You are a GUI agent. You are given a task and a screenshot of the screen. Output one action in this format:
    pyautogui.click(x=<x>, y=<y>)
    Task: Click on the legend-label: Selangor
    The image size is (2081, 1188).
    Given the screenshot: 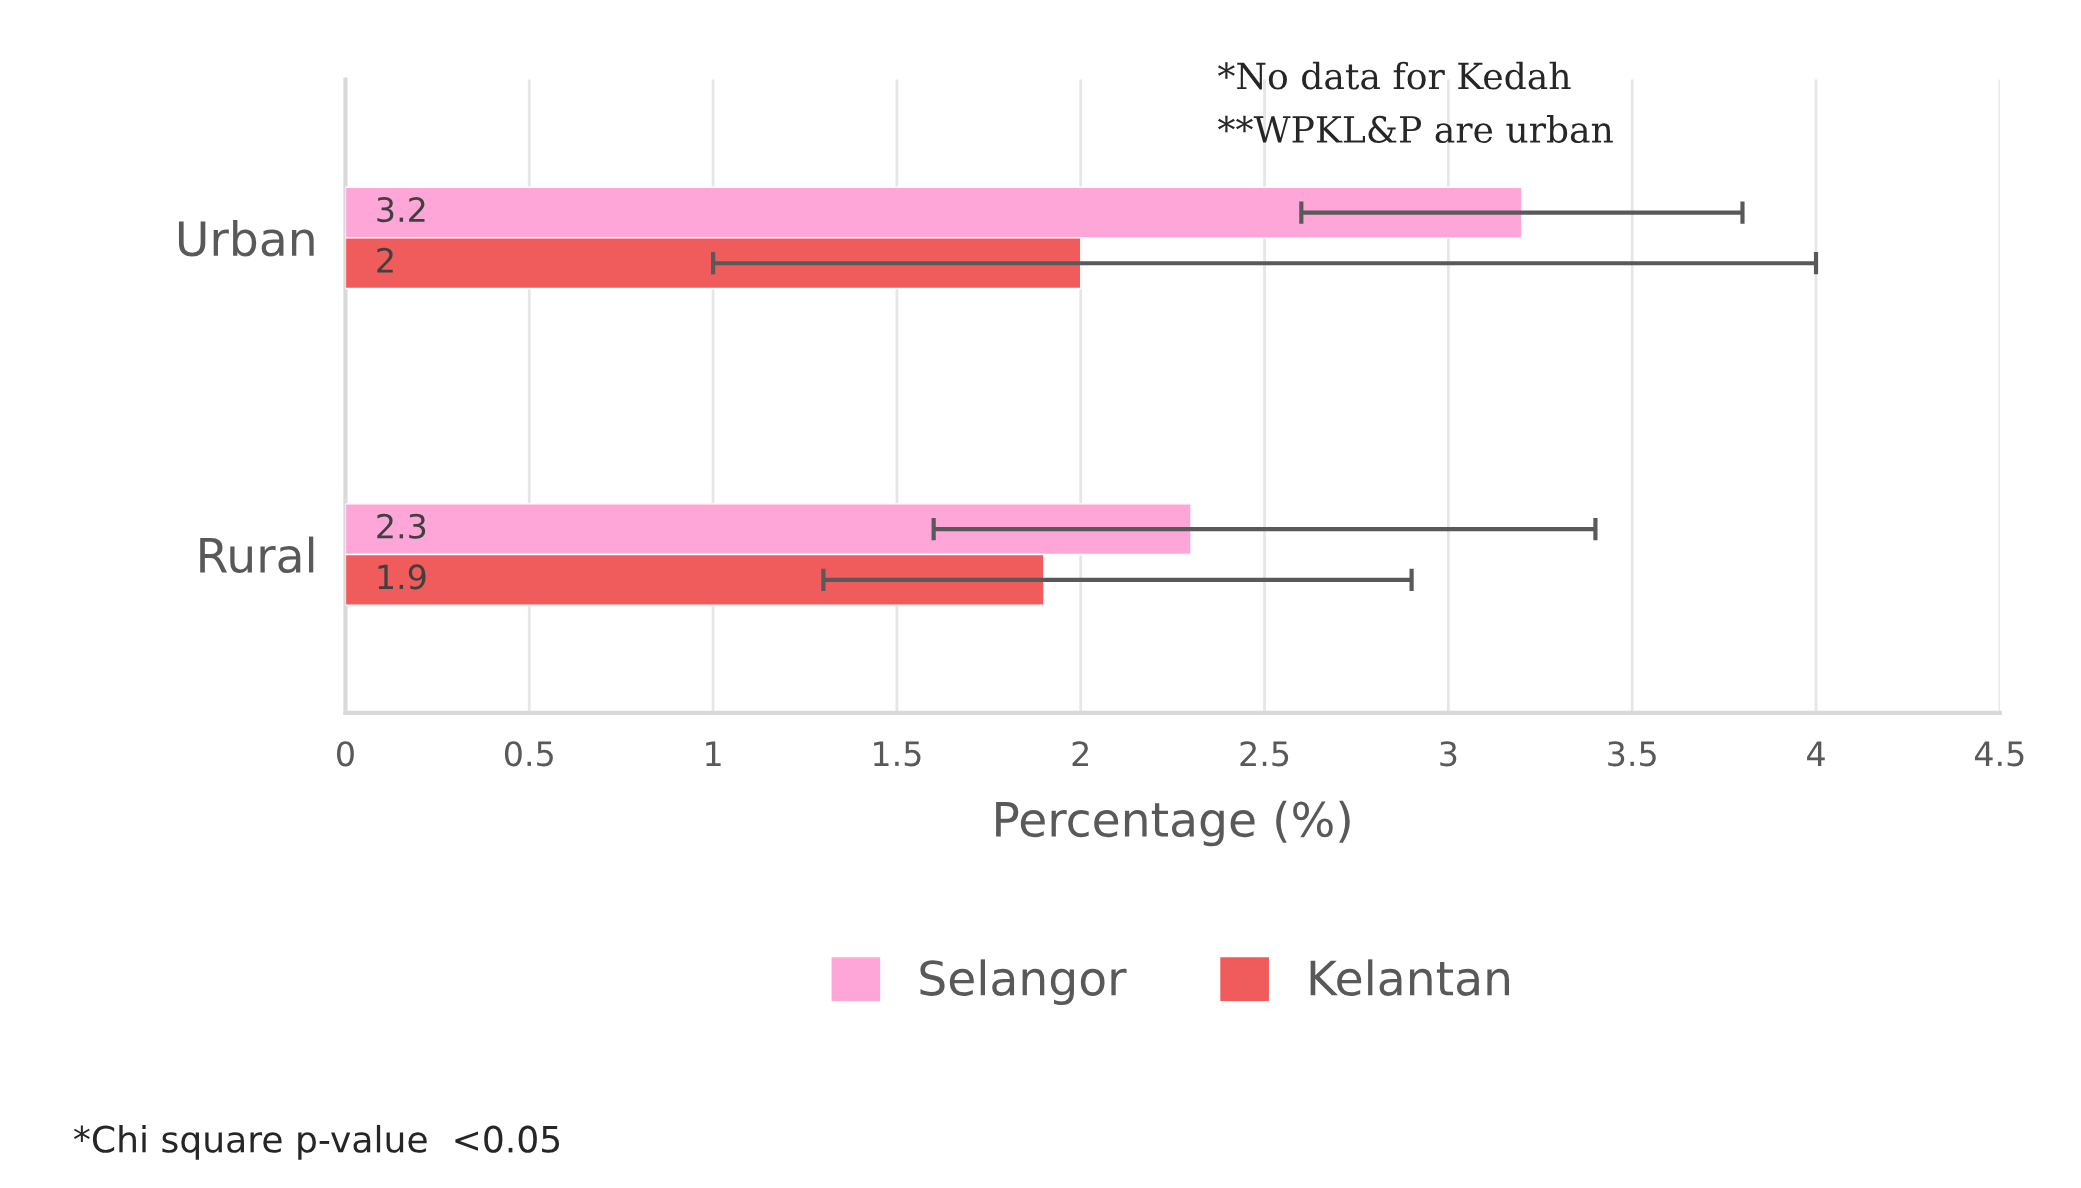 What is the action you would take?
    pyautogui.click(x=1023, y=982)
    